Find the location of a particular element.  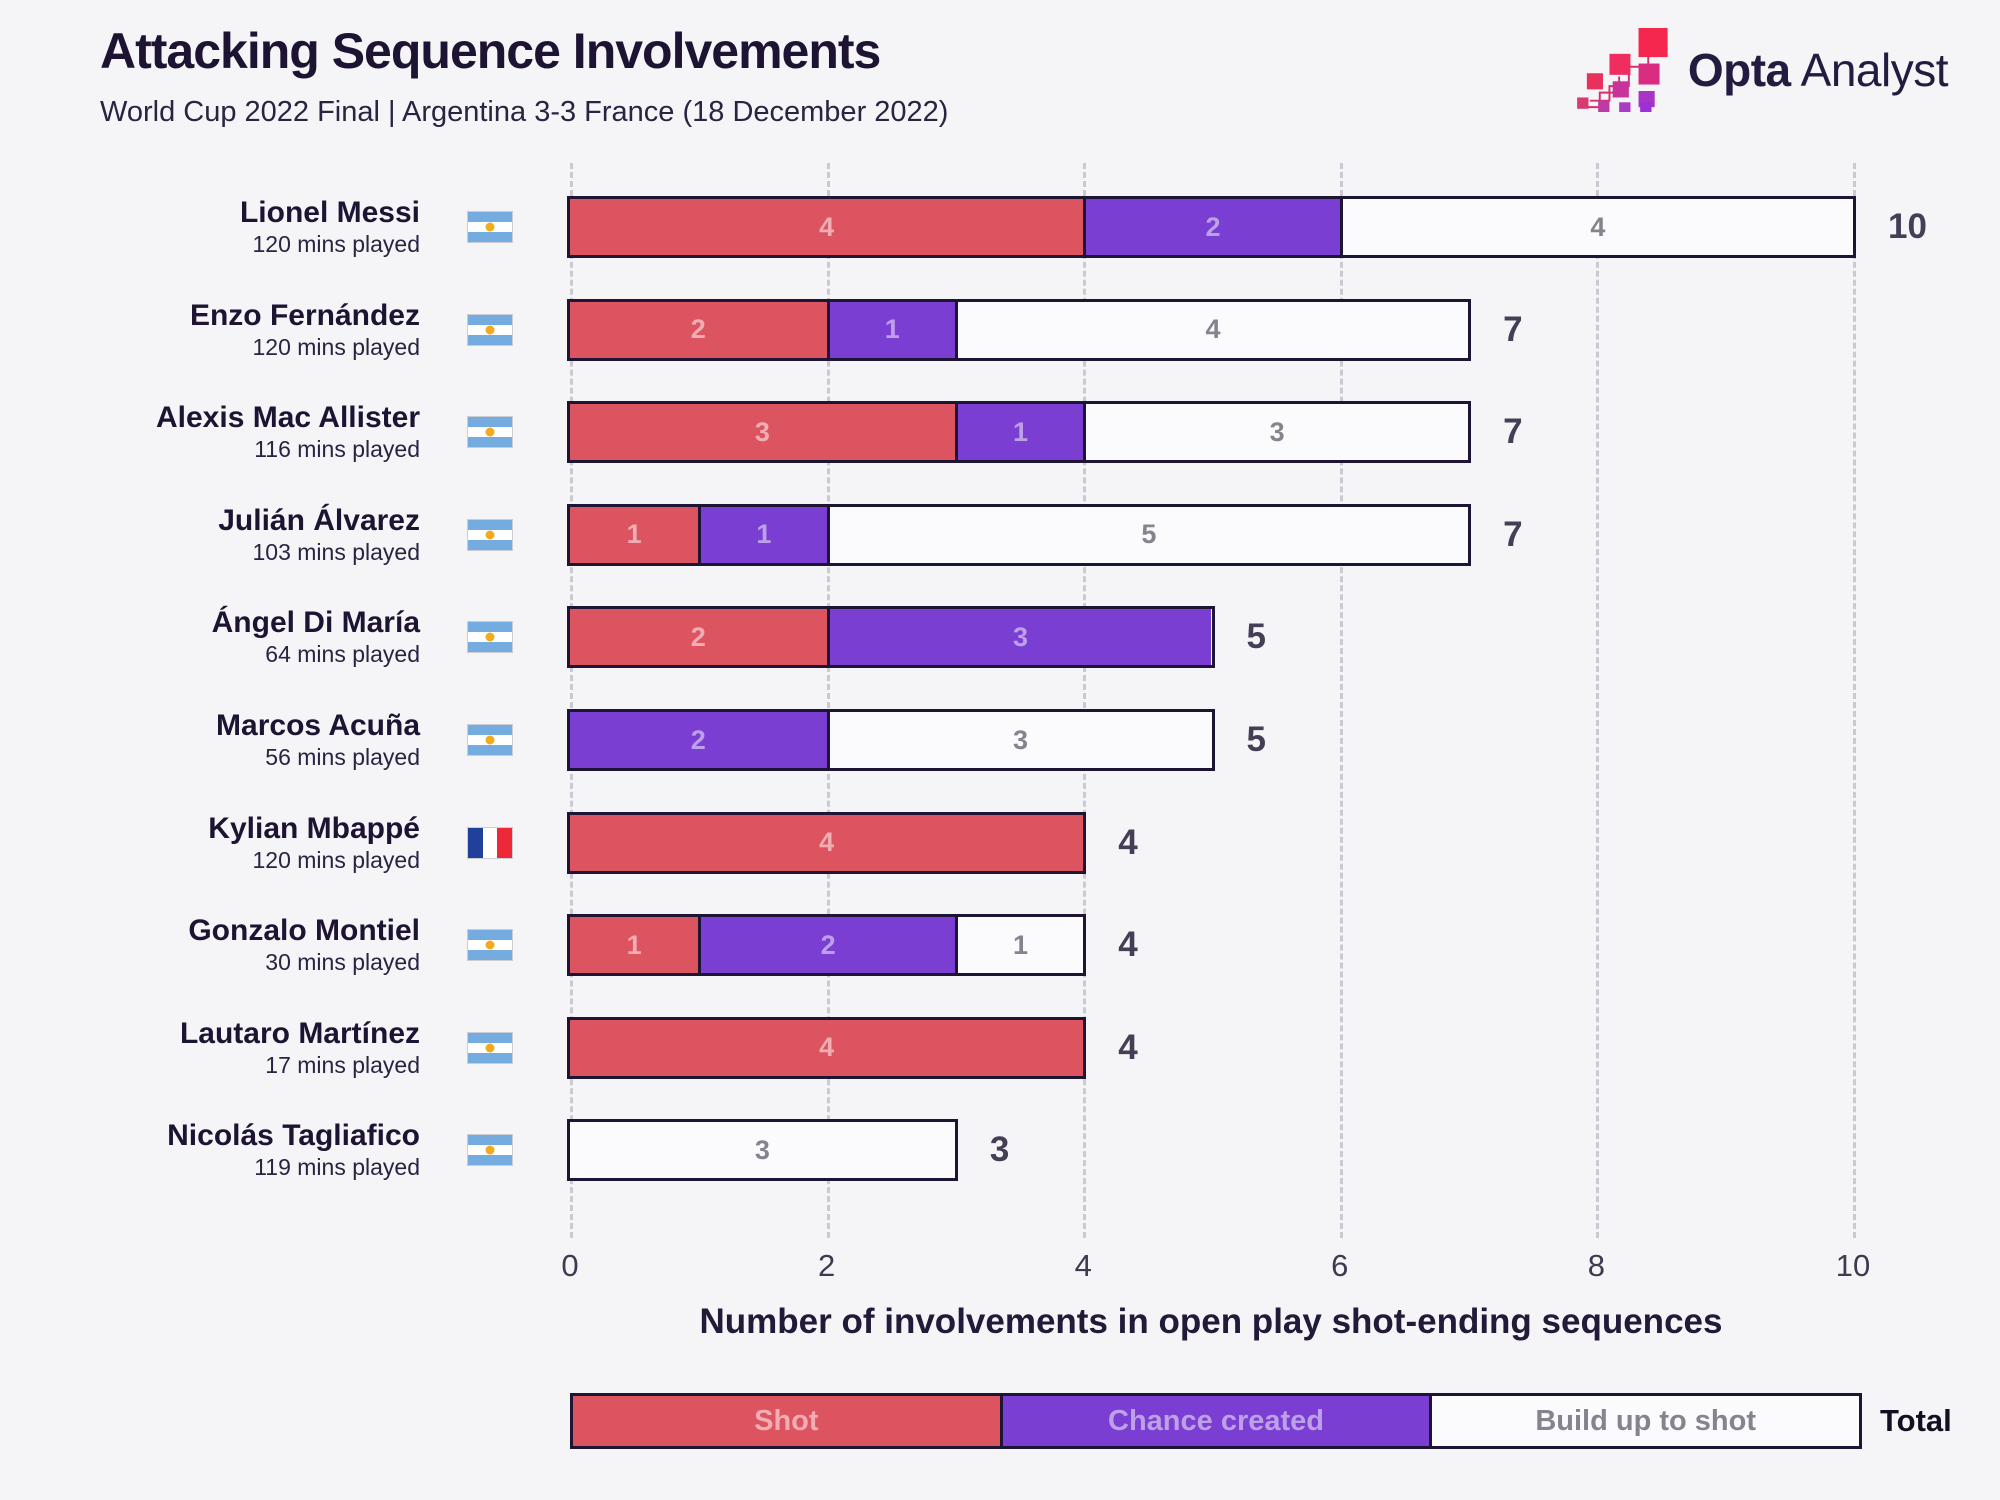

bar-segment-shot: 3 is located at coordinates (762, 432).